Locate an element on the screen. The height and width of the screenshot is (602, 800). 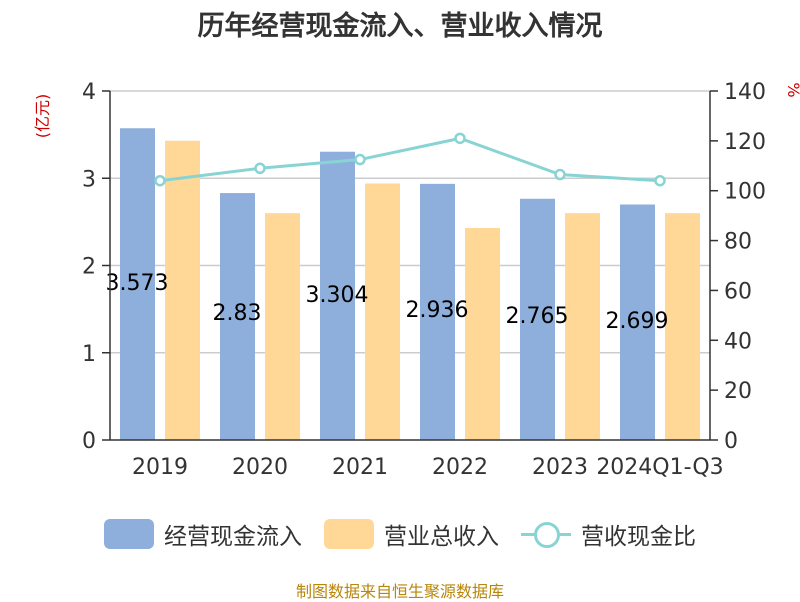
data-label: 3.304 is located at coordinates (337, 295).